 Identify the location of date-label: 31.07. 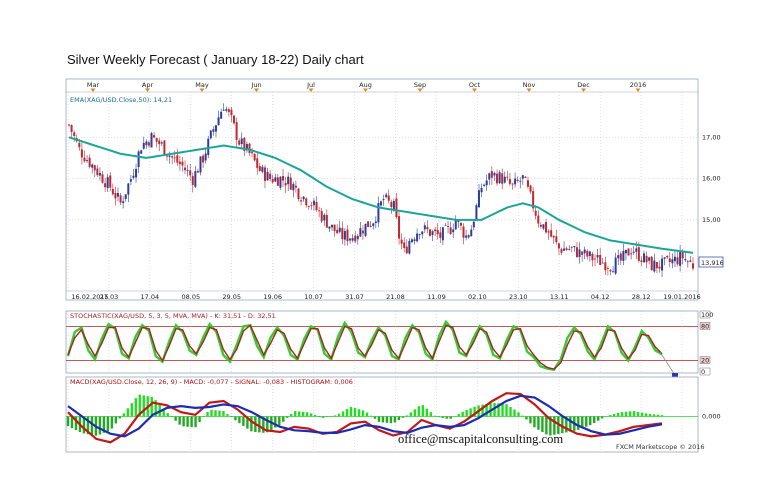
(354, 297).